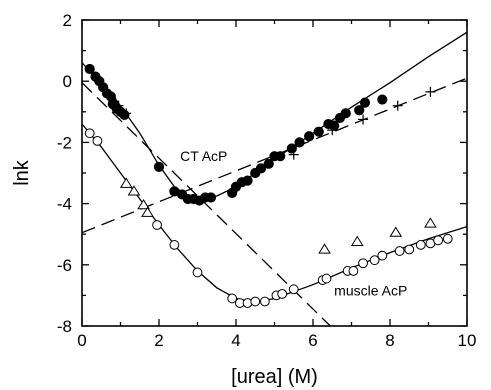  What do you see at coordinates (274, 377) in the screenshot?
I see `x-axis-label: [urea] (M)` at bounding box center [274, 377].